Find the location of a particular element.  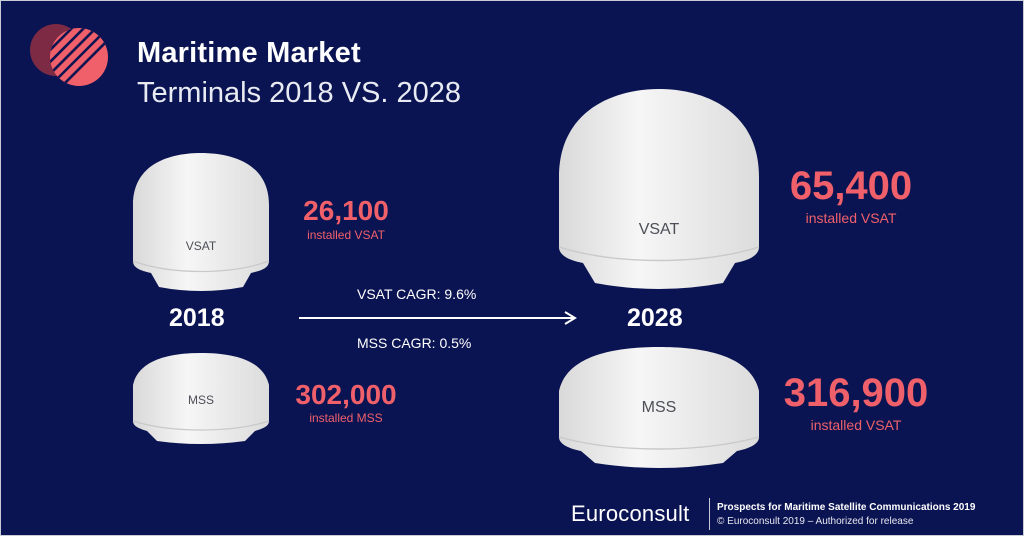

year-2018: 2018 is located at coordinates (197, 318).